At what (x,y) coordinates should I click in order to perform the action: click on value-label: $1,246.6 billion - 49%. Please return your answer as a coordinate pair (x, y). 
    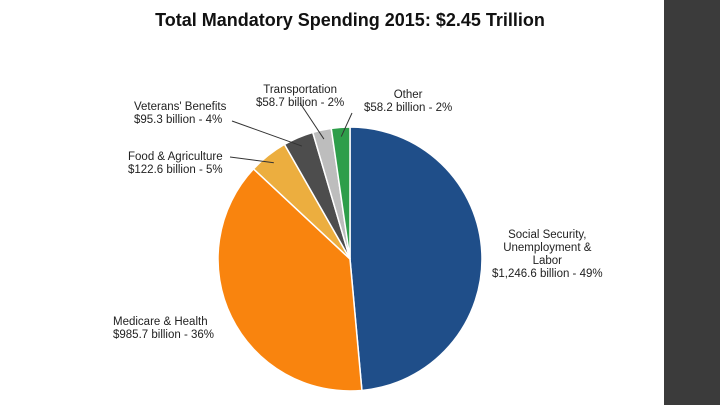
    Looking at the image, I should click on (547, 274).